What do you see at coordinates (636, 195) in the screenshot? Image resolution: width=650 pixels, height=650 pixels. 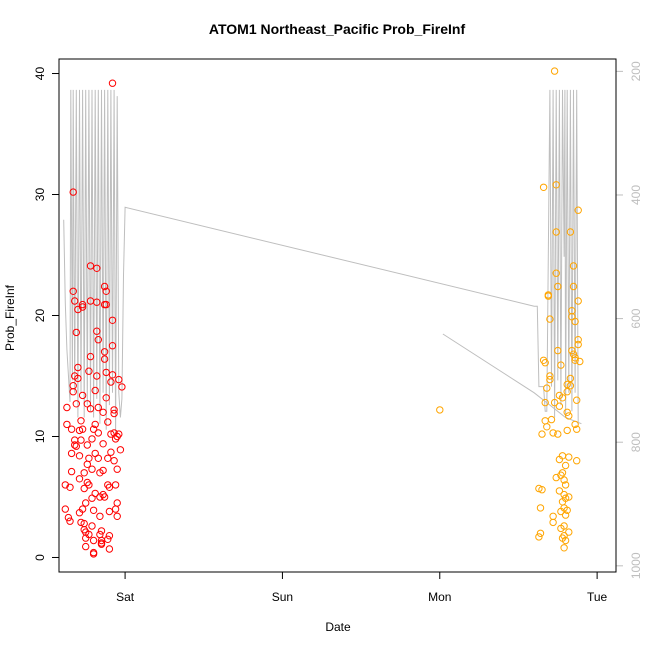 I see `secondary-tick-label: 400` at bounding box center [636, 195].